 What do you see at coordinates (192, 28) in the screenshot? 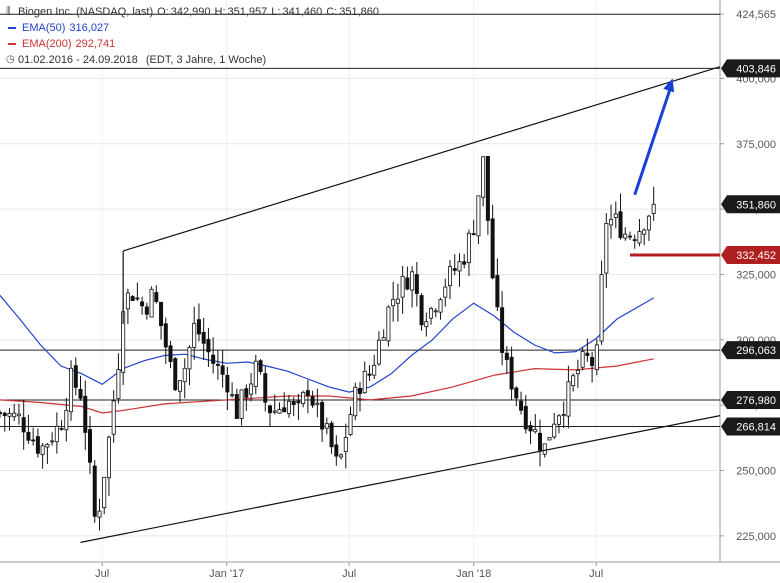
I see `ema50-row: EMA(50) 316,027` at bounding box center [192, 28].